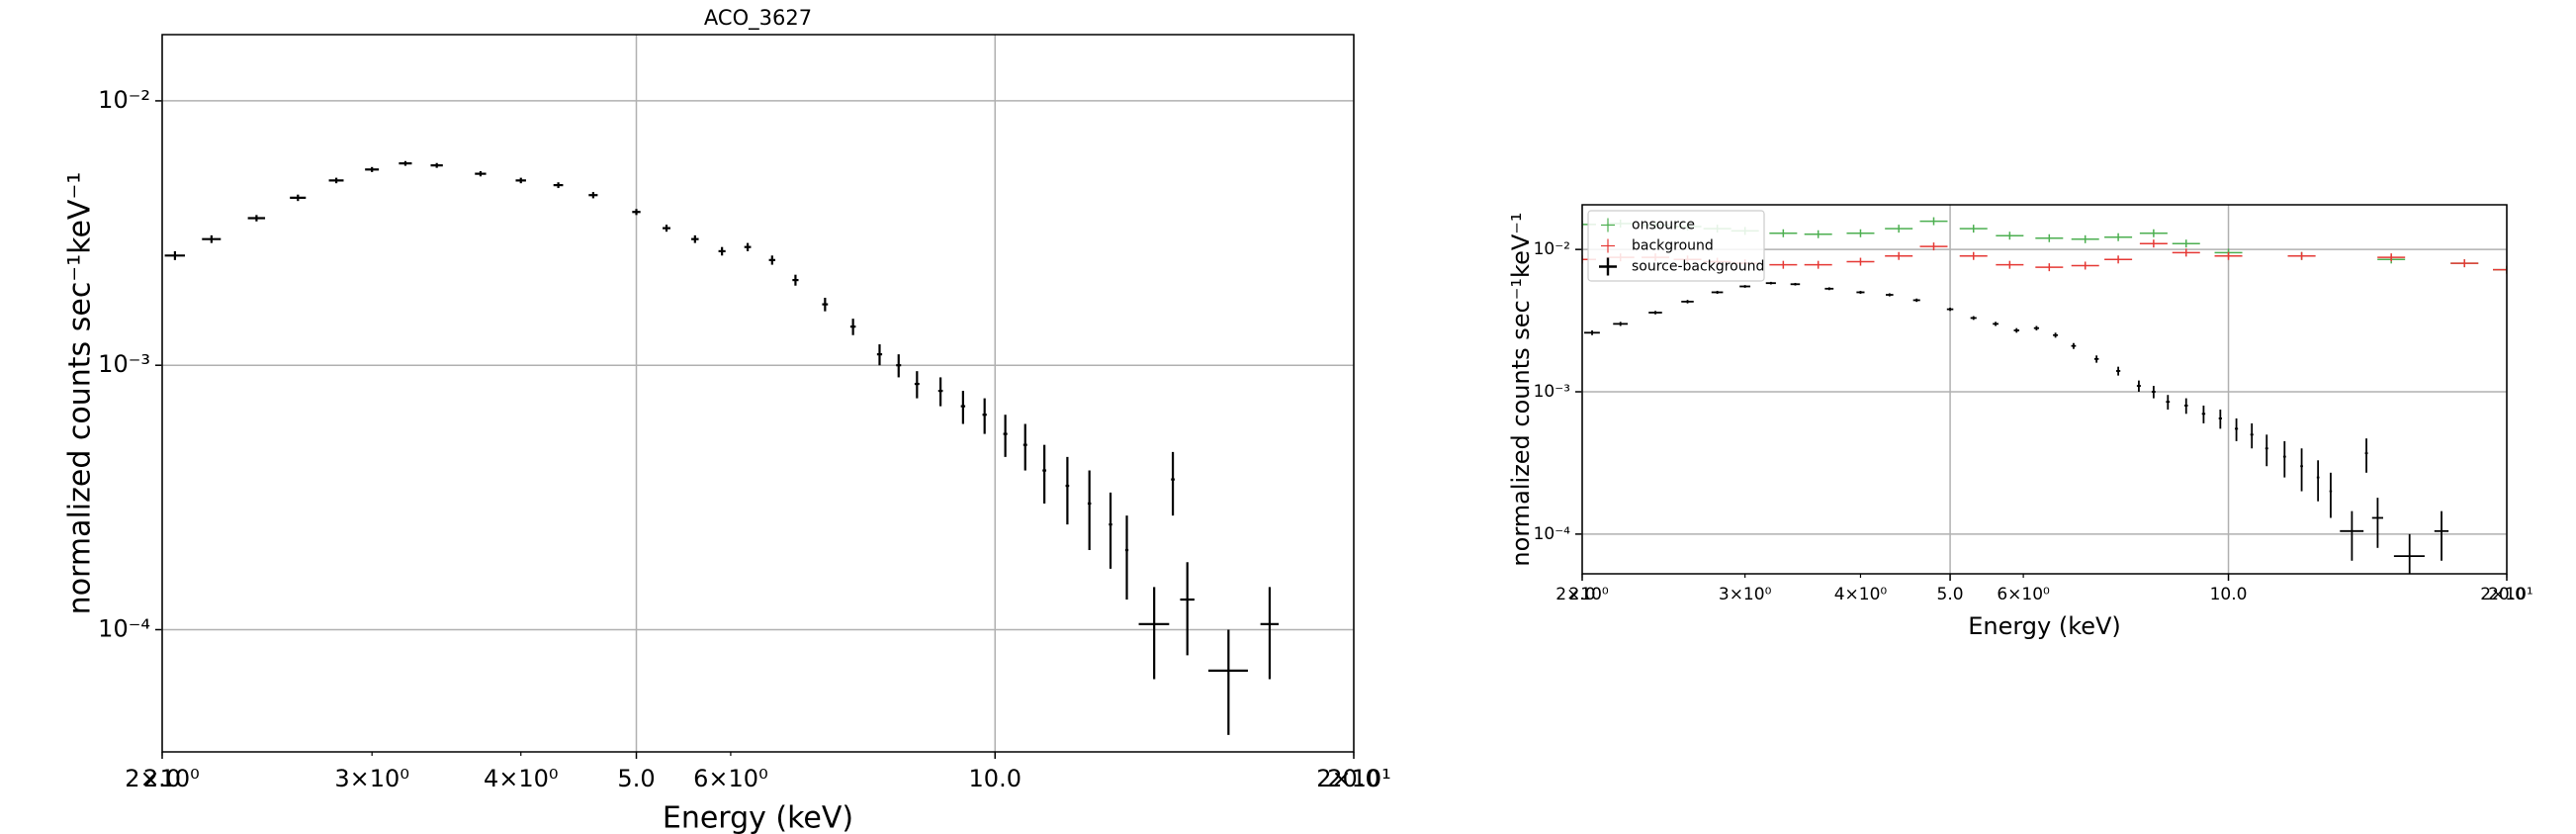 This screenshot has width=2576, height=834. I want to click on legend-box, so click(1676, 246).